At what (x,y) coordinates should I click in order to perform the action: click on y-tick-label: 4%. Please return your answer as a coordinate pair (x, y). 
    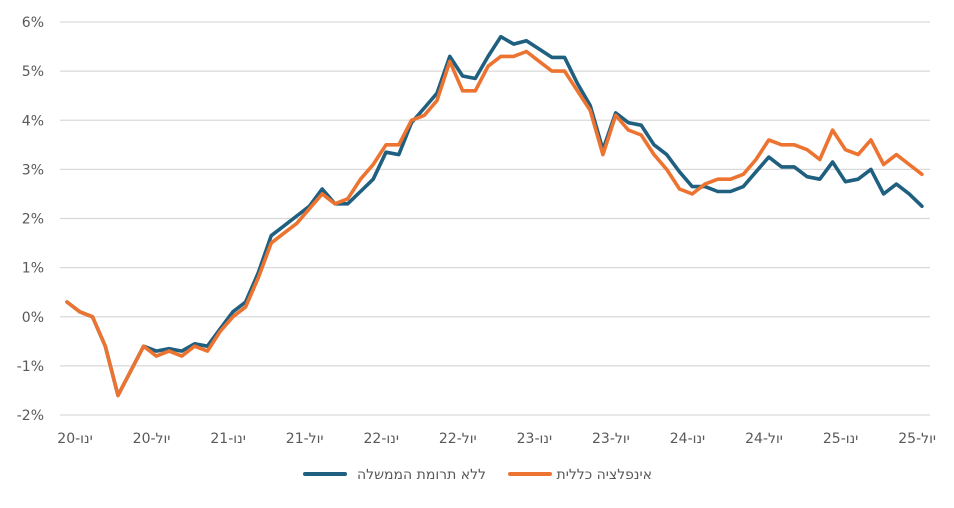
    Looking at the image, I should click on (33, 121).